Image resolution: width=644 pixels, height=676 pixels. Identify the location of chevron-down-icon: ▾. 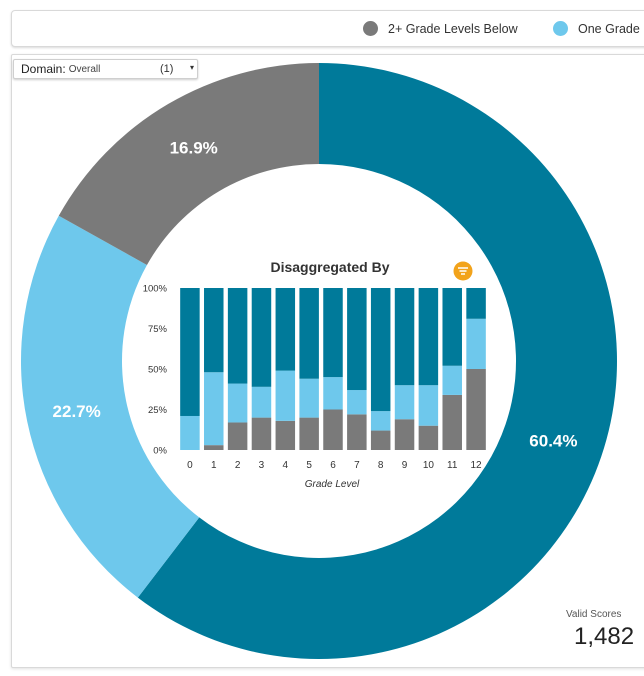
(192, 67).